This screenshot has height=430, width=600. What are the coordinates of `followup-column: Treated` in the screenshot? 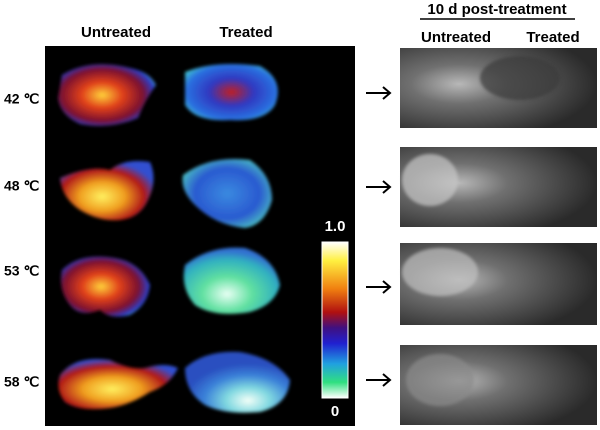 It's located at (552, 37).